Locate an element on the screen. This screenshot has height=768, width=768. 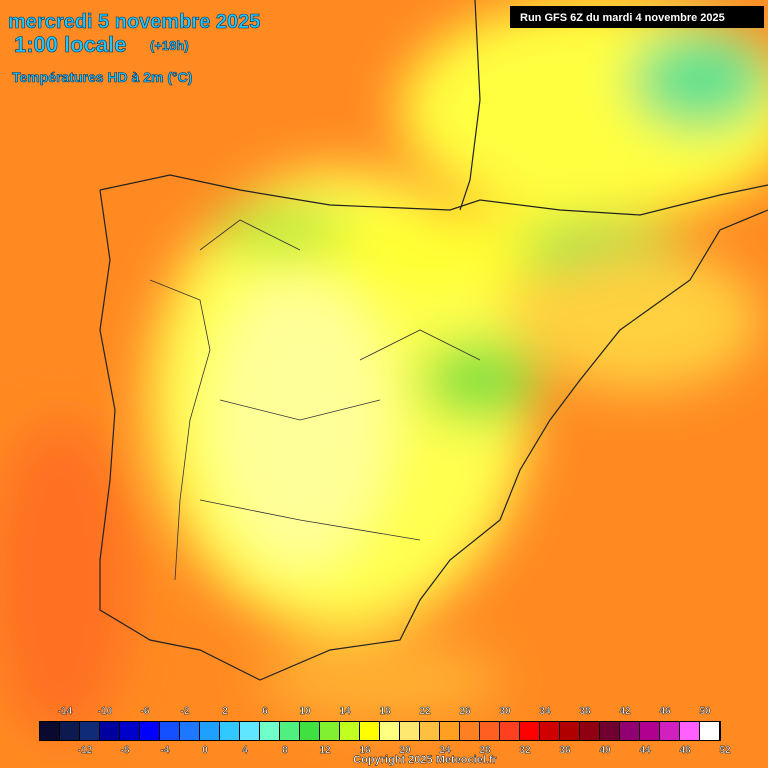
legend-label: 4 is located at coordinates (245, 750).